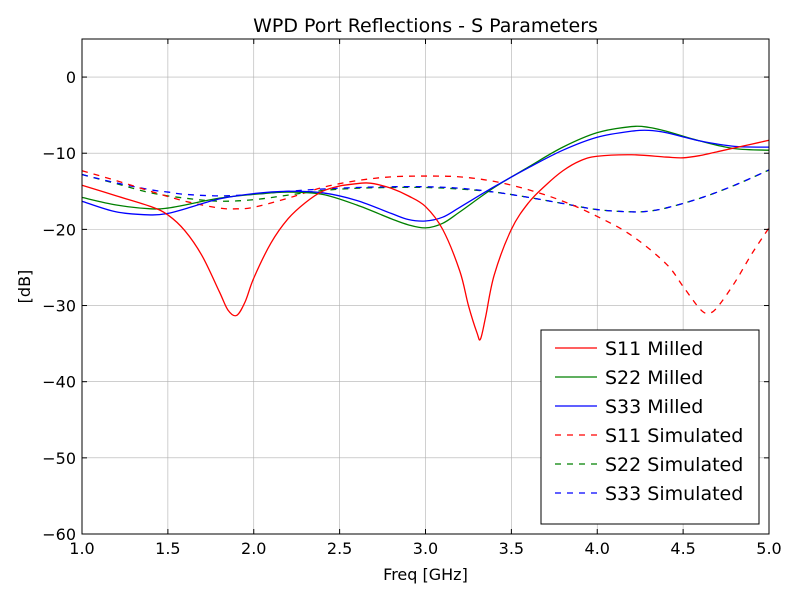 The height and width of the screenshot is (597, 800). I want to click on y-tick-label: −20, so click(59, 229).